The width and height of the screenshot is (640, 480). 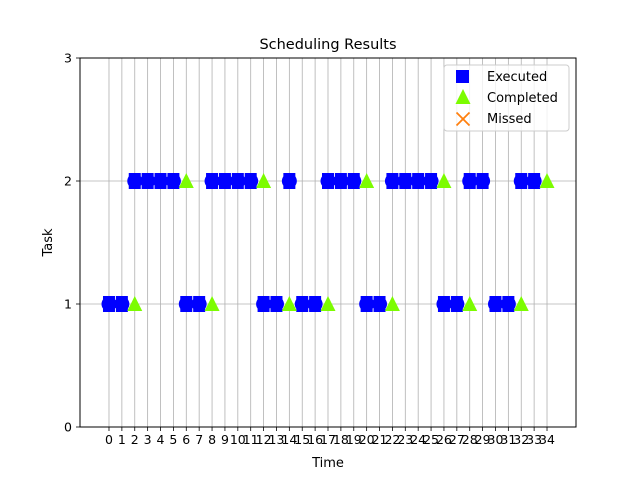 I want to click on legend-executed-marker, so click(x=462, y=76).